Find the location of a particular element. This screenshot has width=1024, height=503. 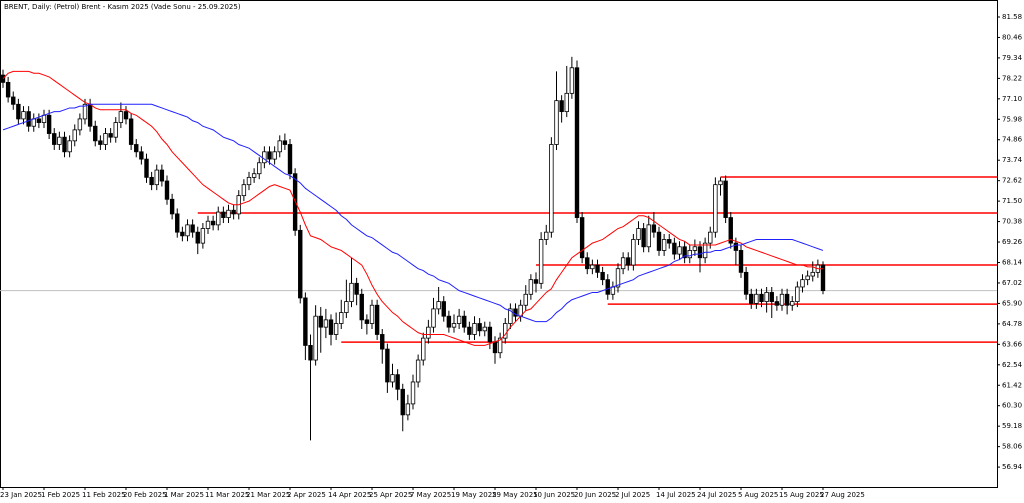

x-tick-label: 25 Apr 2025 is located at coordinates (390, 495).